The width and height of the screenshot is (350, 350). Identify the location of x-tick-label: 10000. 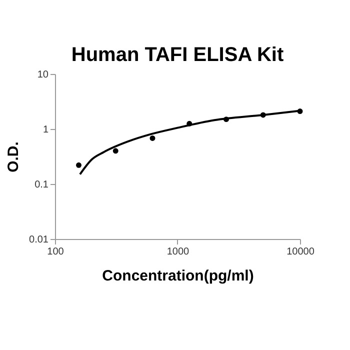
(300, 252).